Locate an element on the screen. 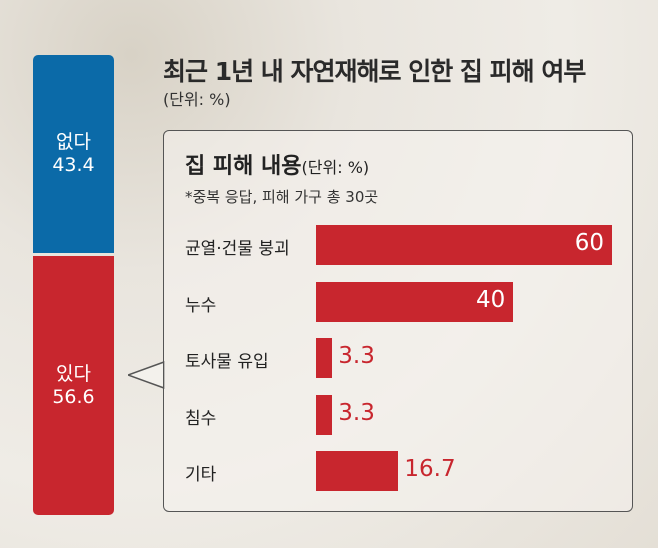  detail-title-text: 집 피해 내용 is located at coordinates (243, 166).